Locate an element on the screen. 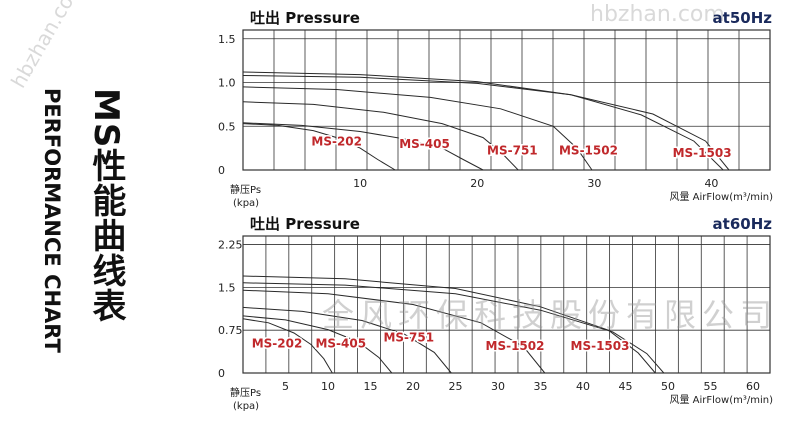  watermark-company: 全风环保科技股份有限公司 is located at coordinates (550, 315).